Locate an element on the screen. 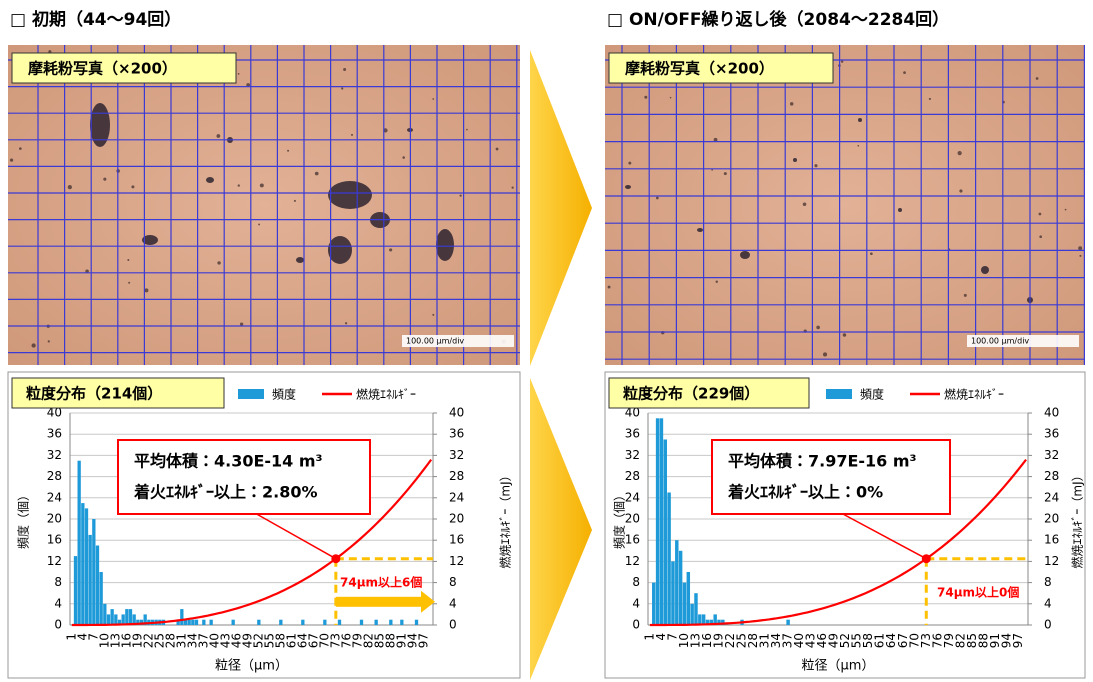 The height and width of the screenshot is (682, 1093). annotation: 着火ｴﾈﾙｷﾞｰ以上：0% is located at coordinates (805, 492).